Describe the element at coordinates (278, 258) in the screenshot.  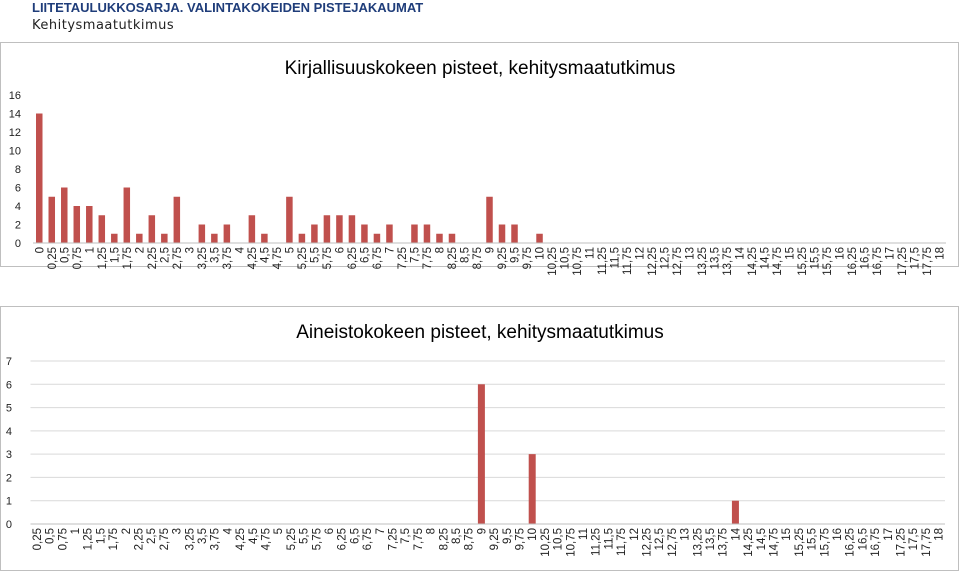
I see `x-tick-label: 4,75` at that location.